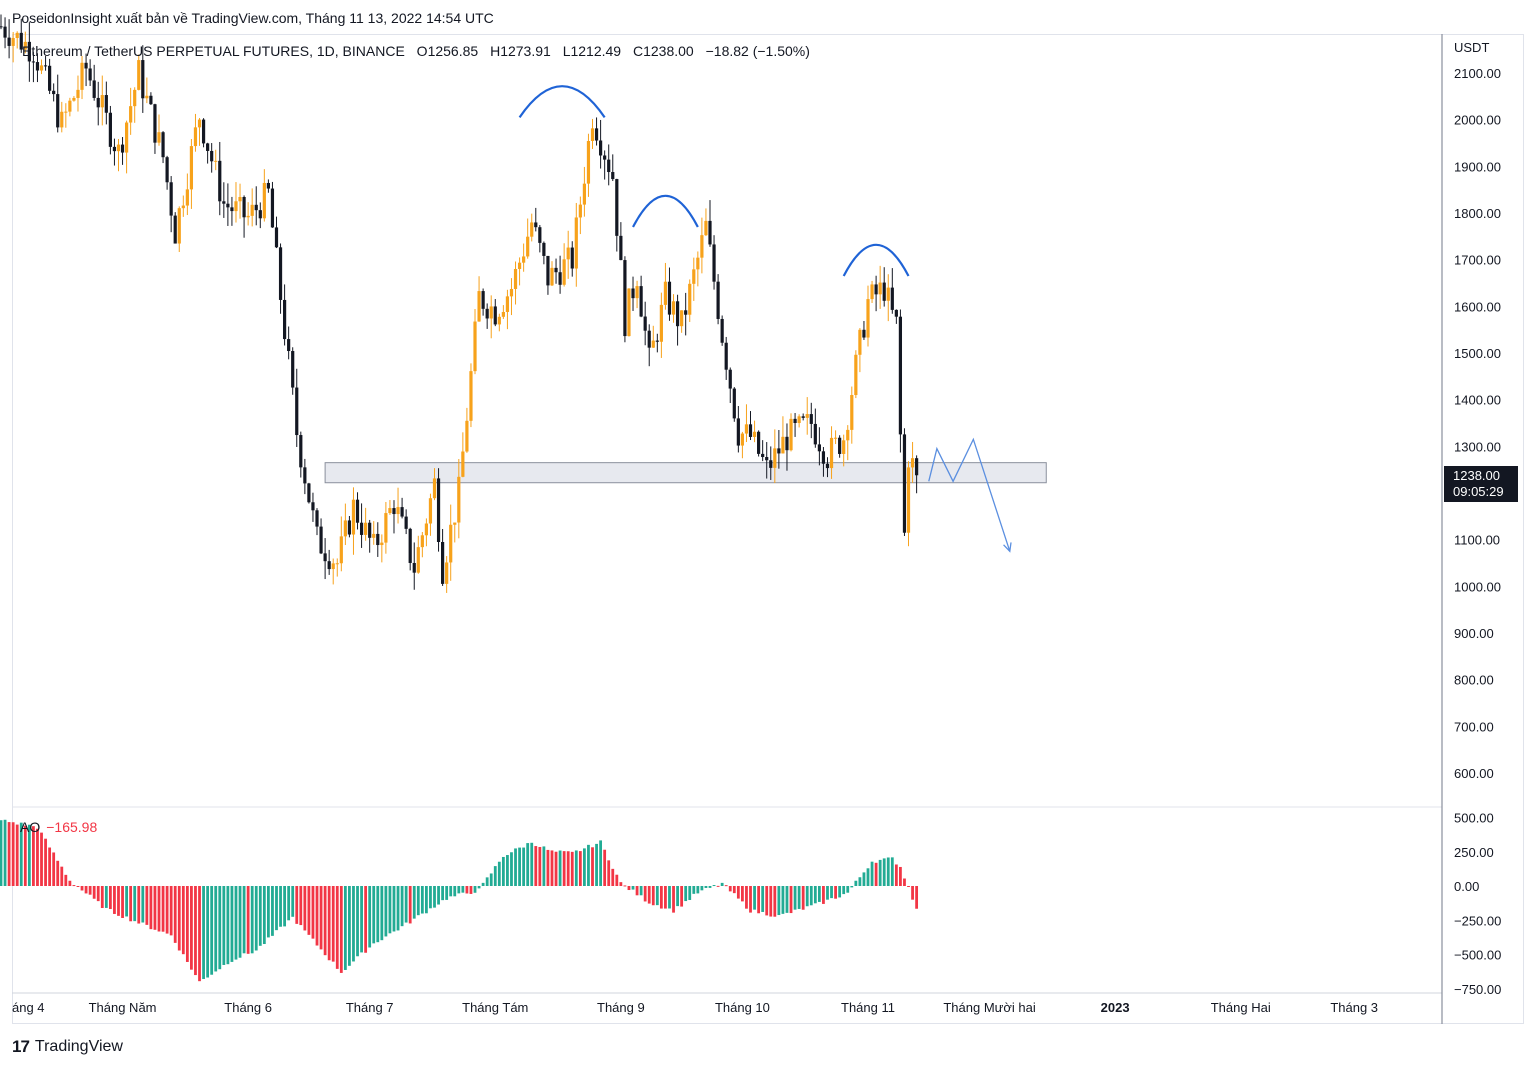 The height and width of the screenshot is (1067, 1536). What do you see at coordinates (370, 1007) in the screenshot?
I see `time-tick-label: Tháng 7` at bounding box center [370, 1007].